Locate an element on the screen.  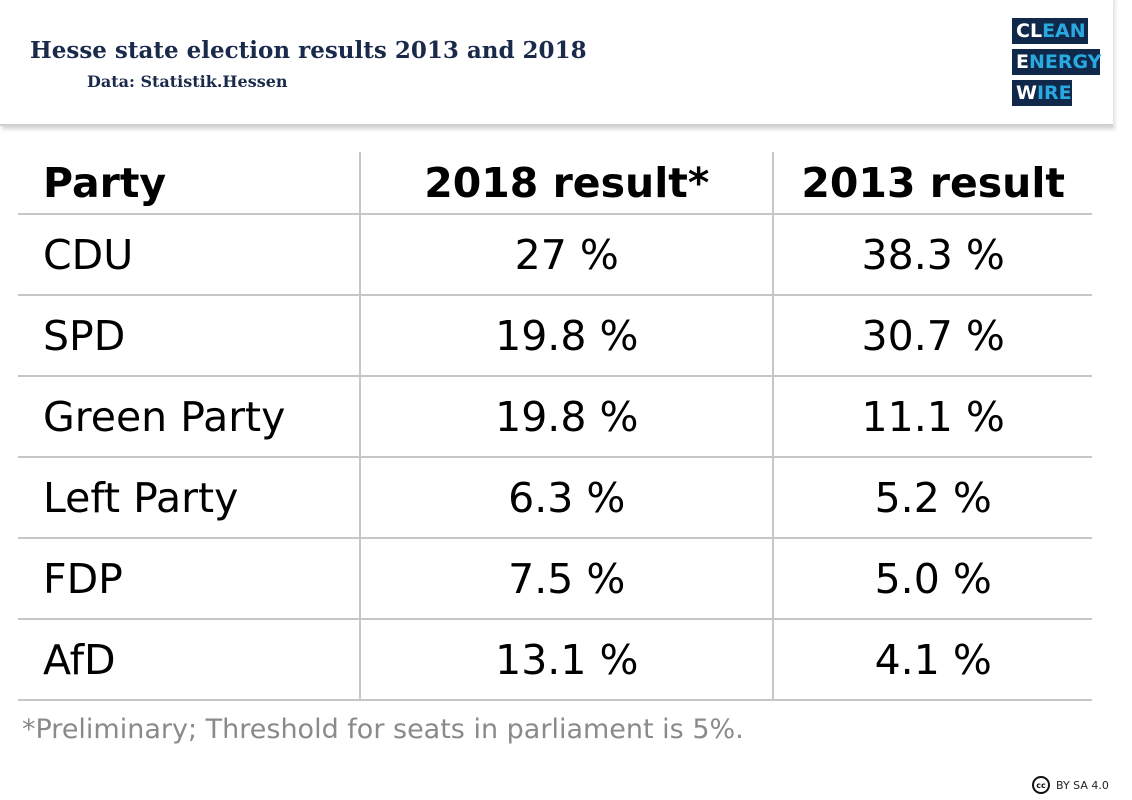
result-2018-cell: 6.3 % is located at coordinates (566, 498).